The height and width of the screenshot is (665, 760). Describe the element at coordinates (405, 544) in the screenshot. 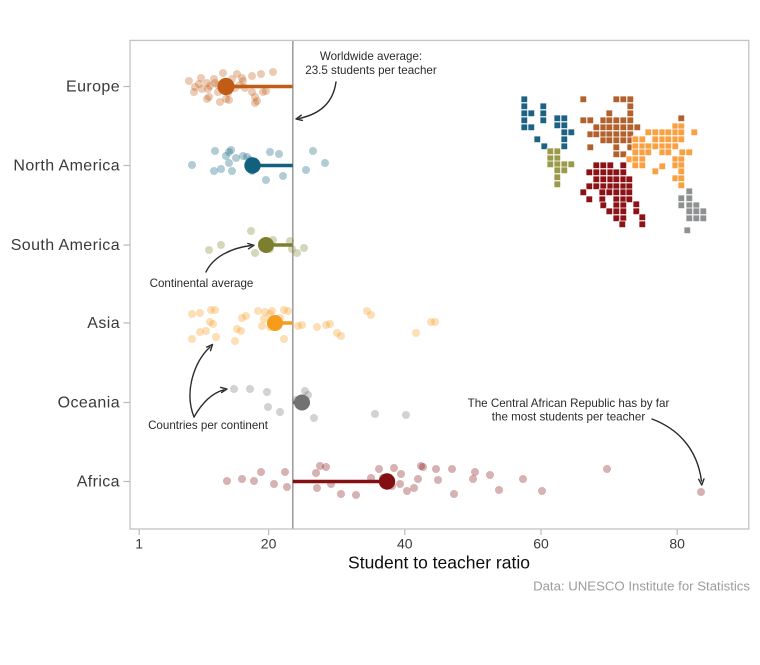

I see `svg-text: 40` at that location.